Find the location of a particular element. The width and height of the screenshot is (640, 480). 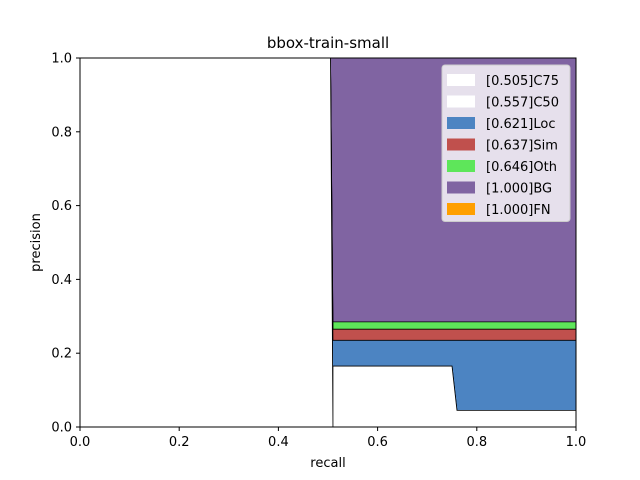

y-tick-label: 0.0 is located at coordinates (61, 428).